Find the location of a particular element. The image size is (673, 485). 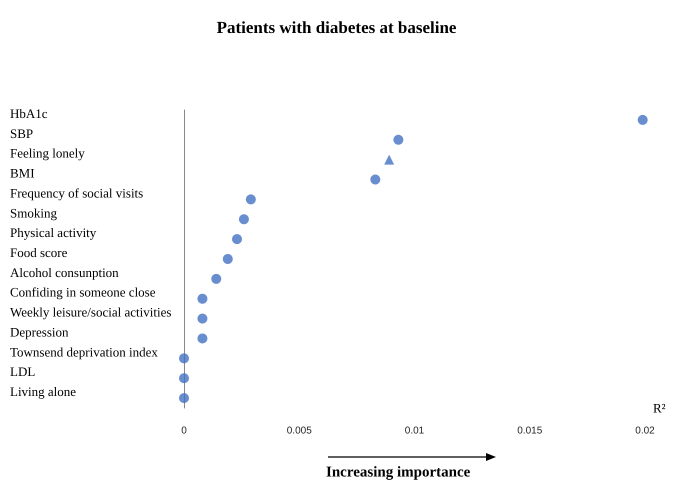

y-tick-label: Feeling lonely is located at coordinates (48, 153).